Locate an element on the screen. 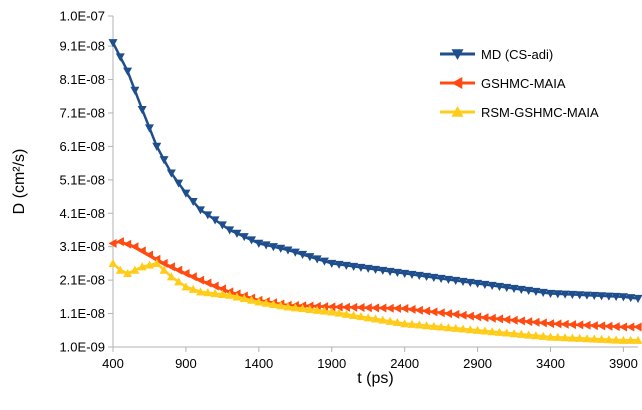  legend-label: GSHMC-MAIA is located at coordinates (523, 83).